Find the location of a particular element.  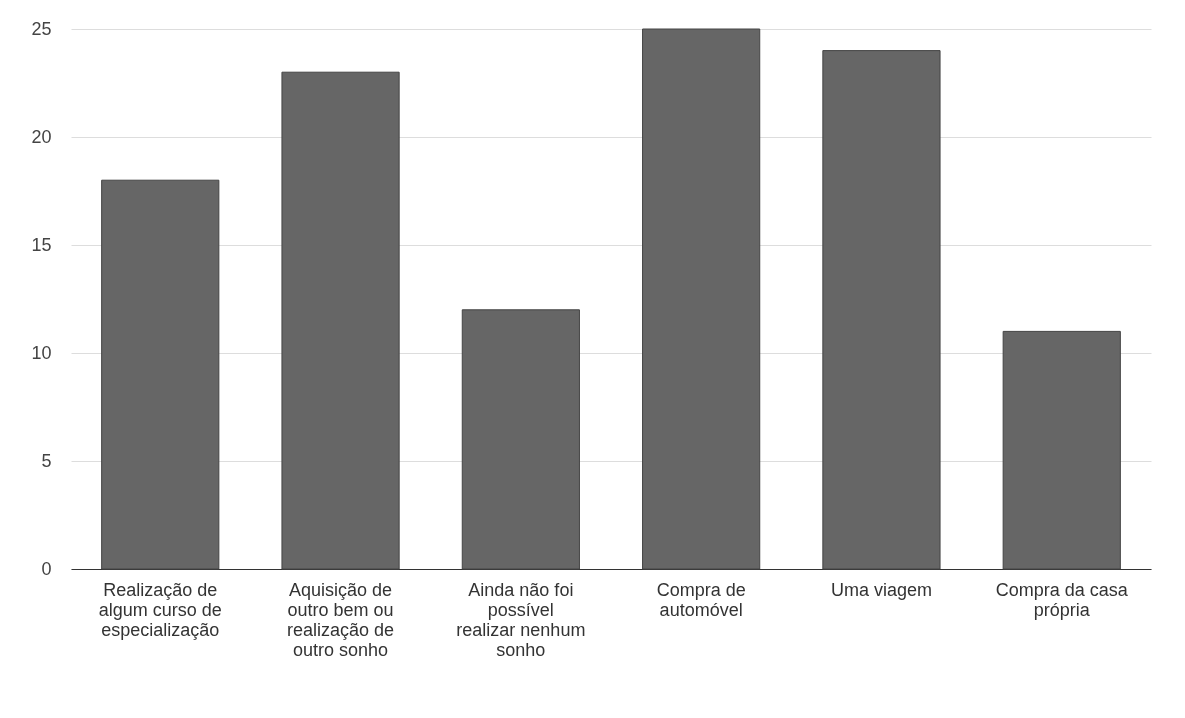

x-tick-label: Ainda não foi possível realizar nenhum sonho is located at coordinates (521, 619).